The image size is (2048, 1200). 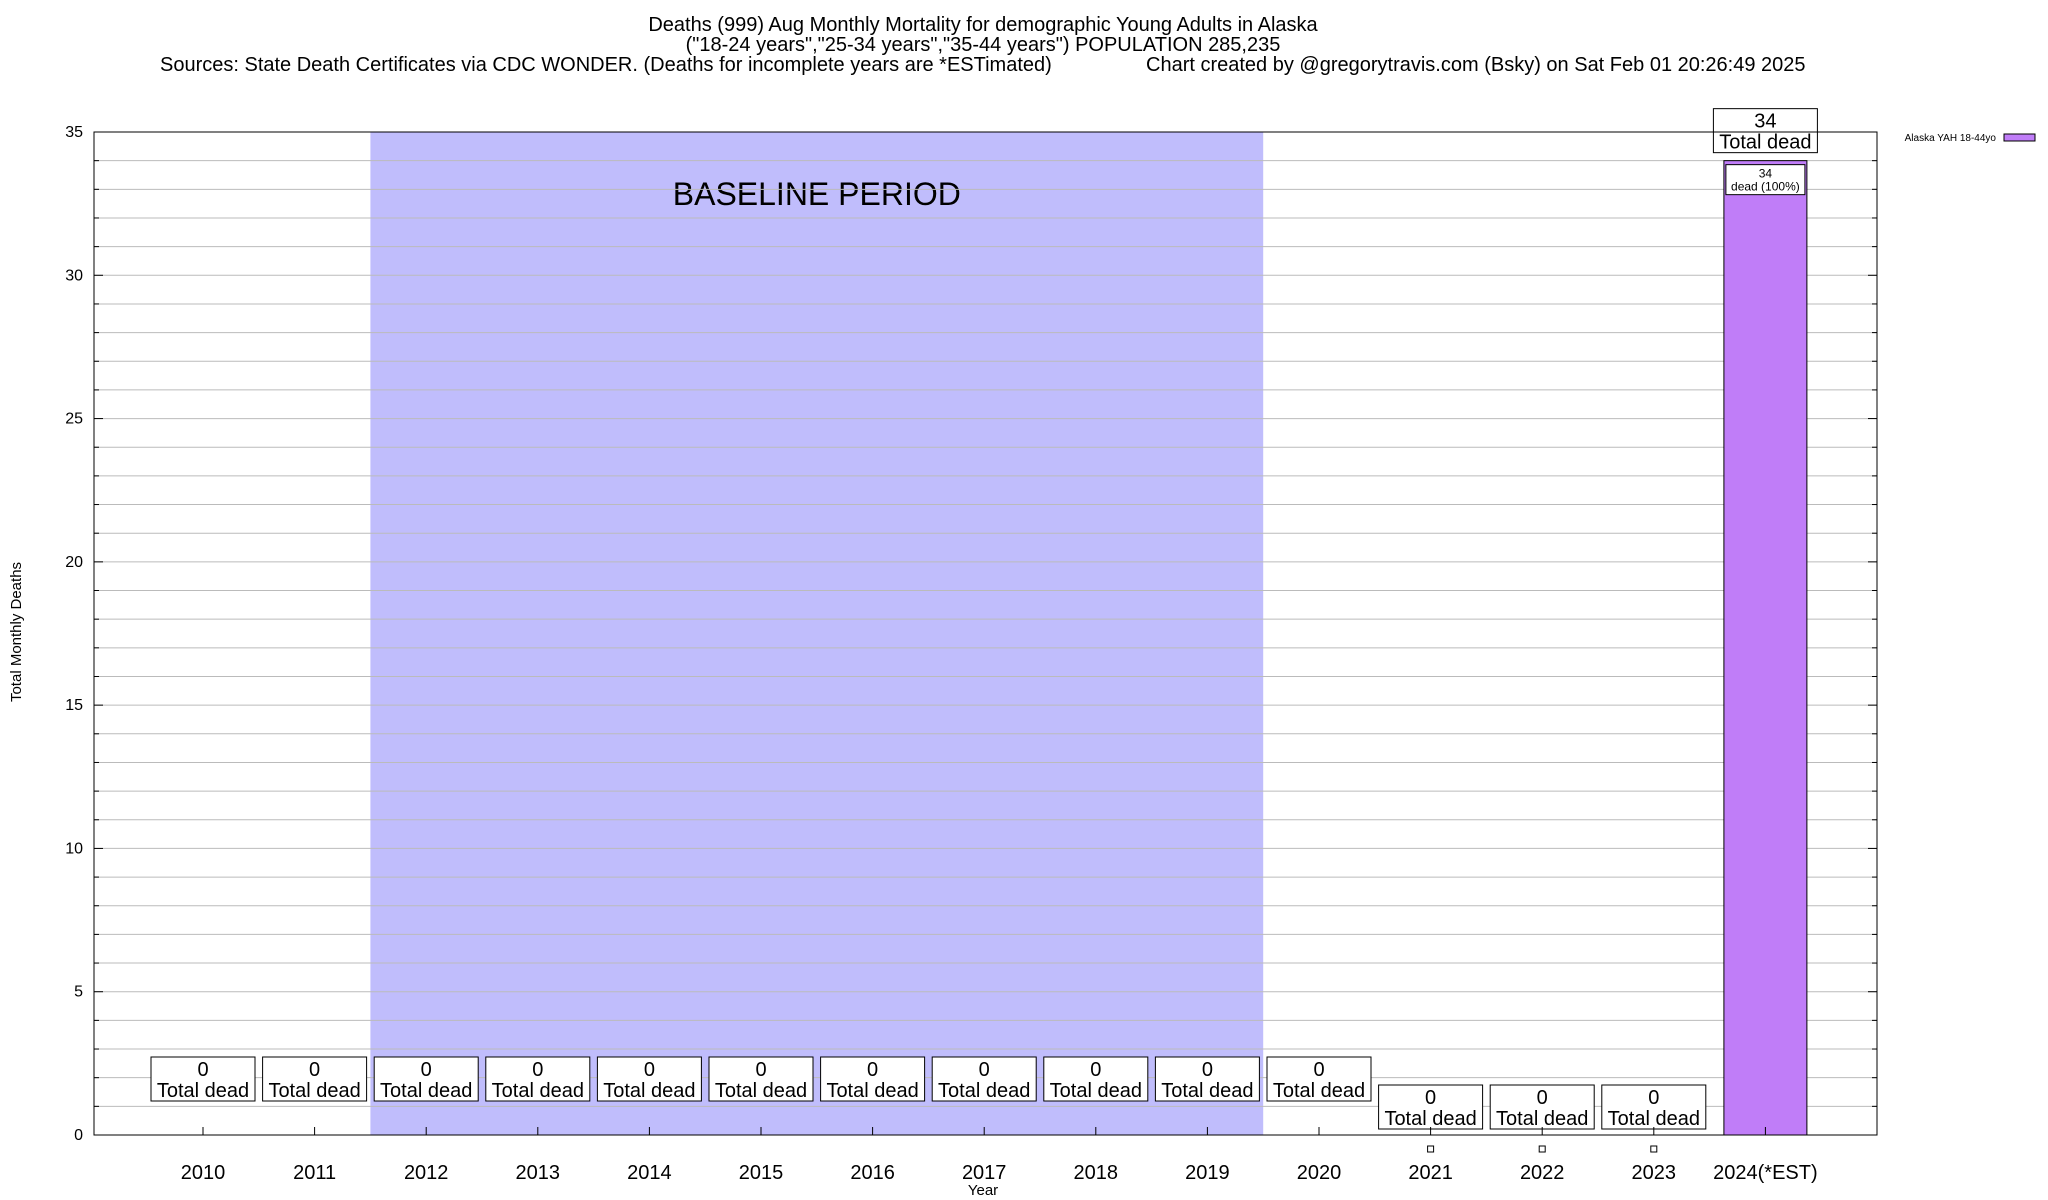 What do you see at coordinates (78, 1135) in the screenshot?
I see `y-tick-label: 0` at bounding box center [78, 1135].